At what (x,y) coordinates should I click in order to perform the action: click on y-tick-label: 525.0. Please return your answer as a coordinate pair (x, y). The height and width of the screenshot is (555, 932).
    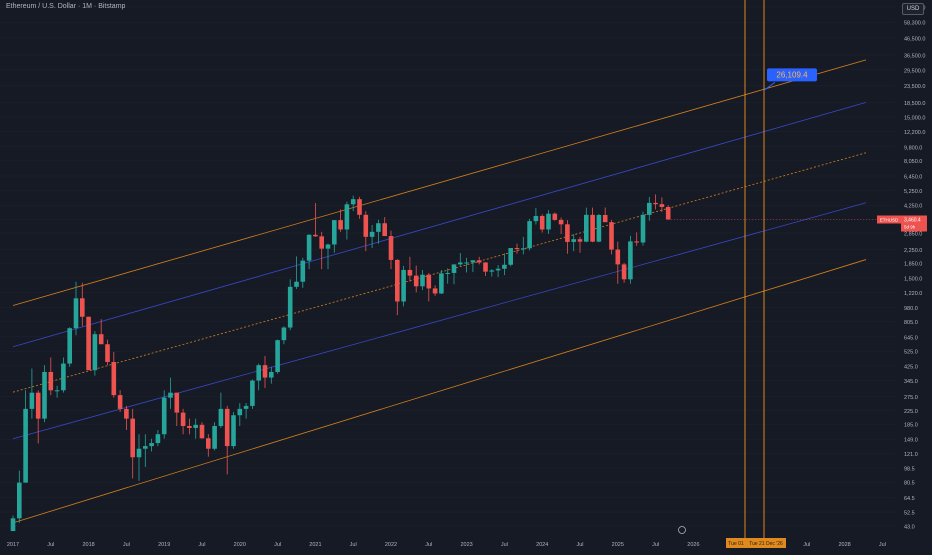
    Looking at the image, I should click on (911, 353).